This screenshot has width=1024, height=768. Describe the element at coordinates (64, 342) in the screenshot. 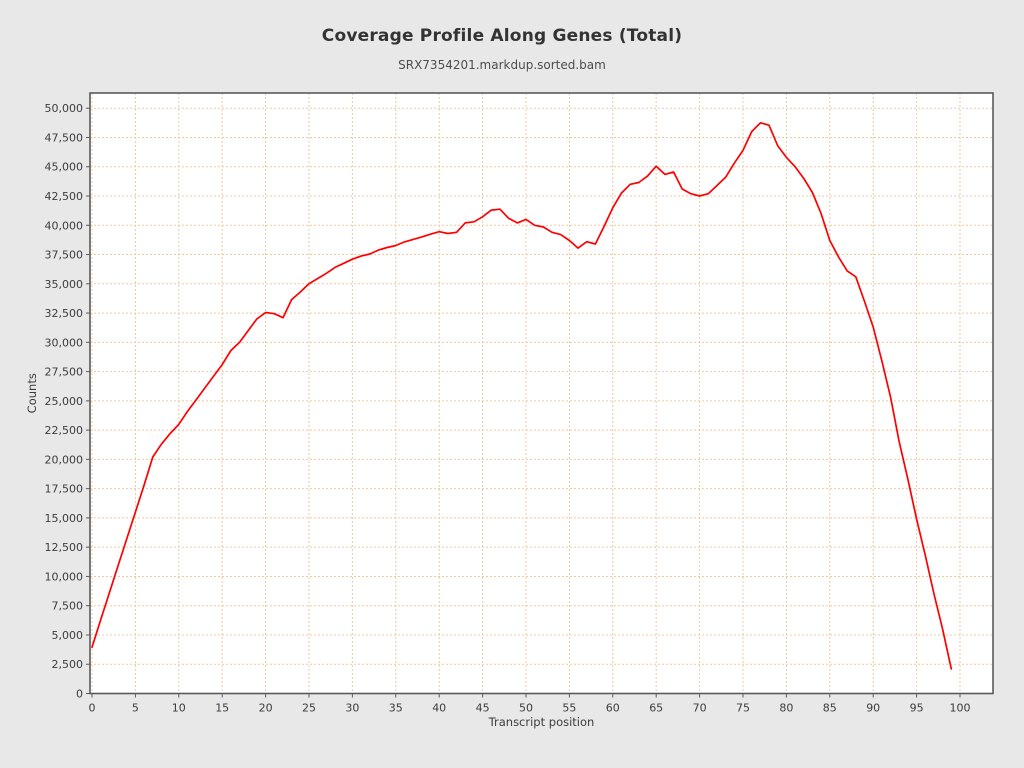

I see `y-tick-label: 30,000` at that location.